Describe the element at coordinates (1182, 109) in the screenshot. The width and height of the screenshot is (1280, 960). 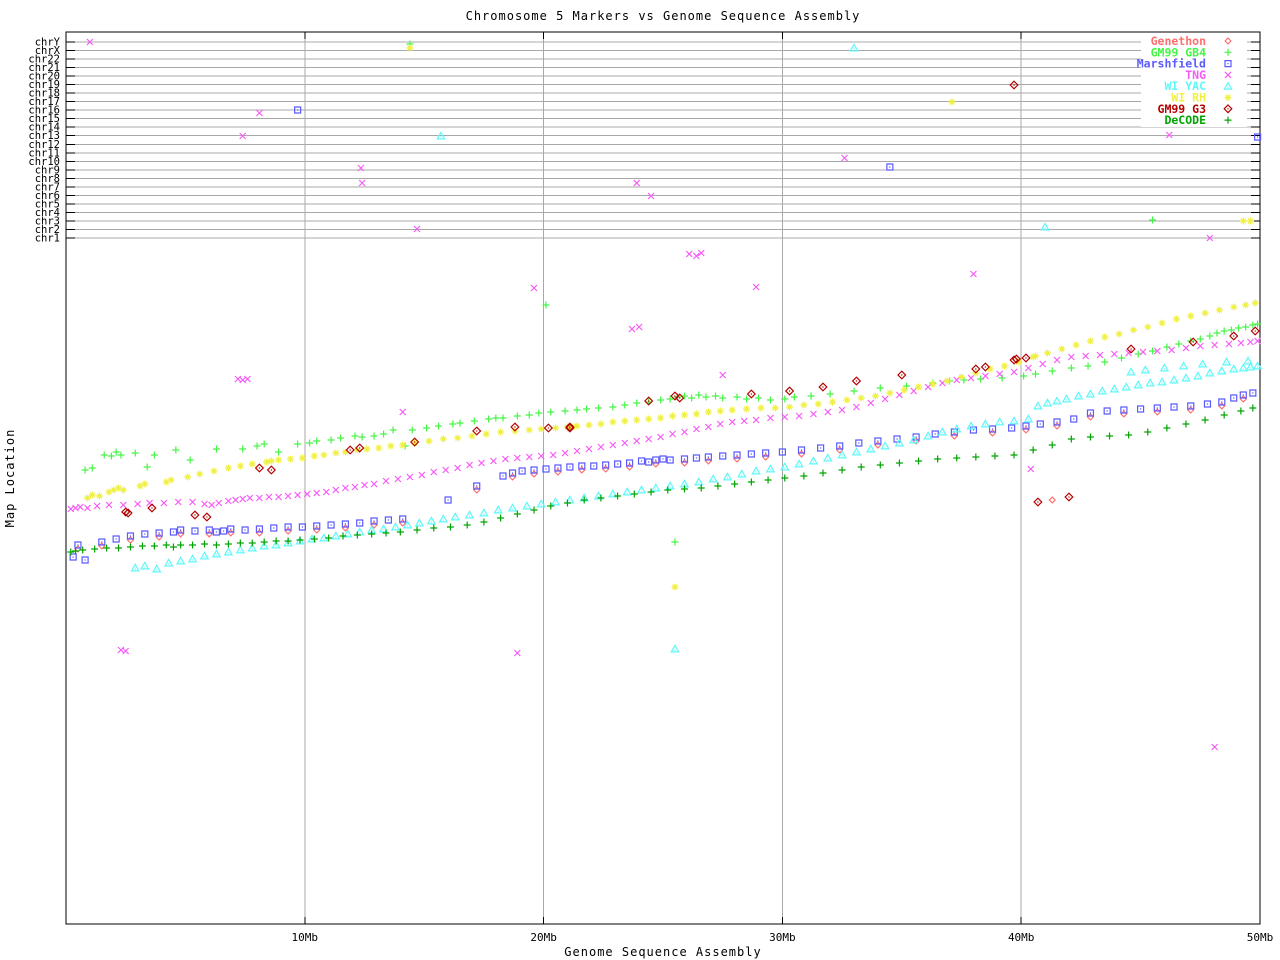
I see `legend-label: GM99 G3` at that location.